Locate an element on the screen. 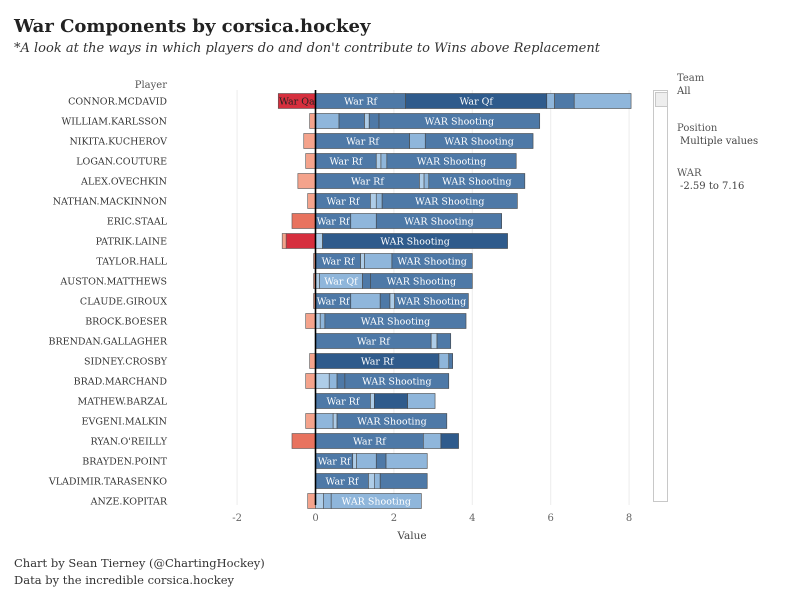  bar-label: War Qf is located at coordinates (476, 102).